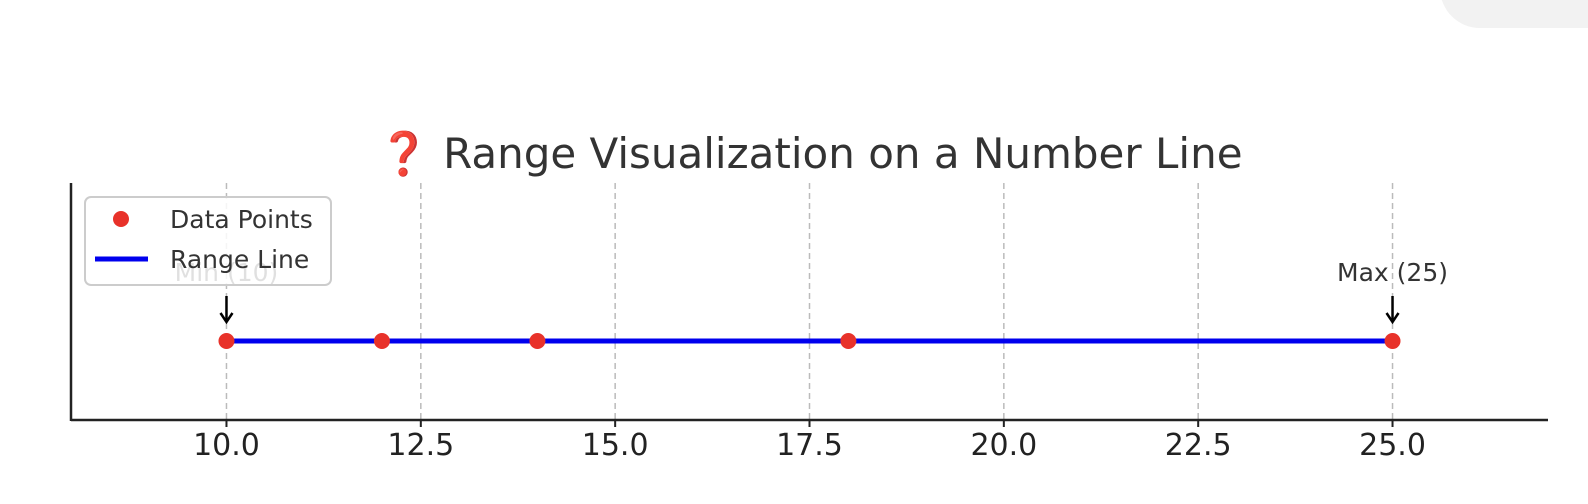  I want to click on x-tick-label: 17.5, so click(809, 445).